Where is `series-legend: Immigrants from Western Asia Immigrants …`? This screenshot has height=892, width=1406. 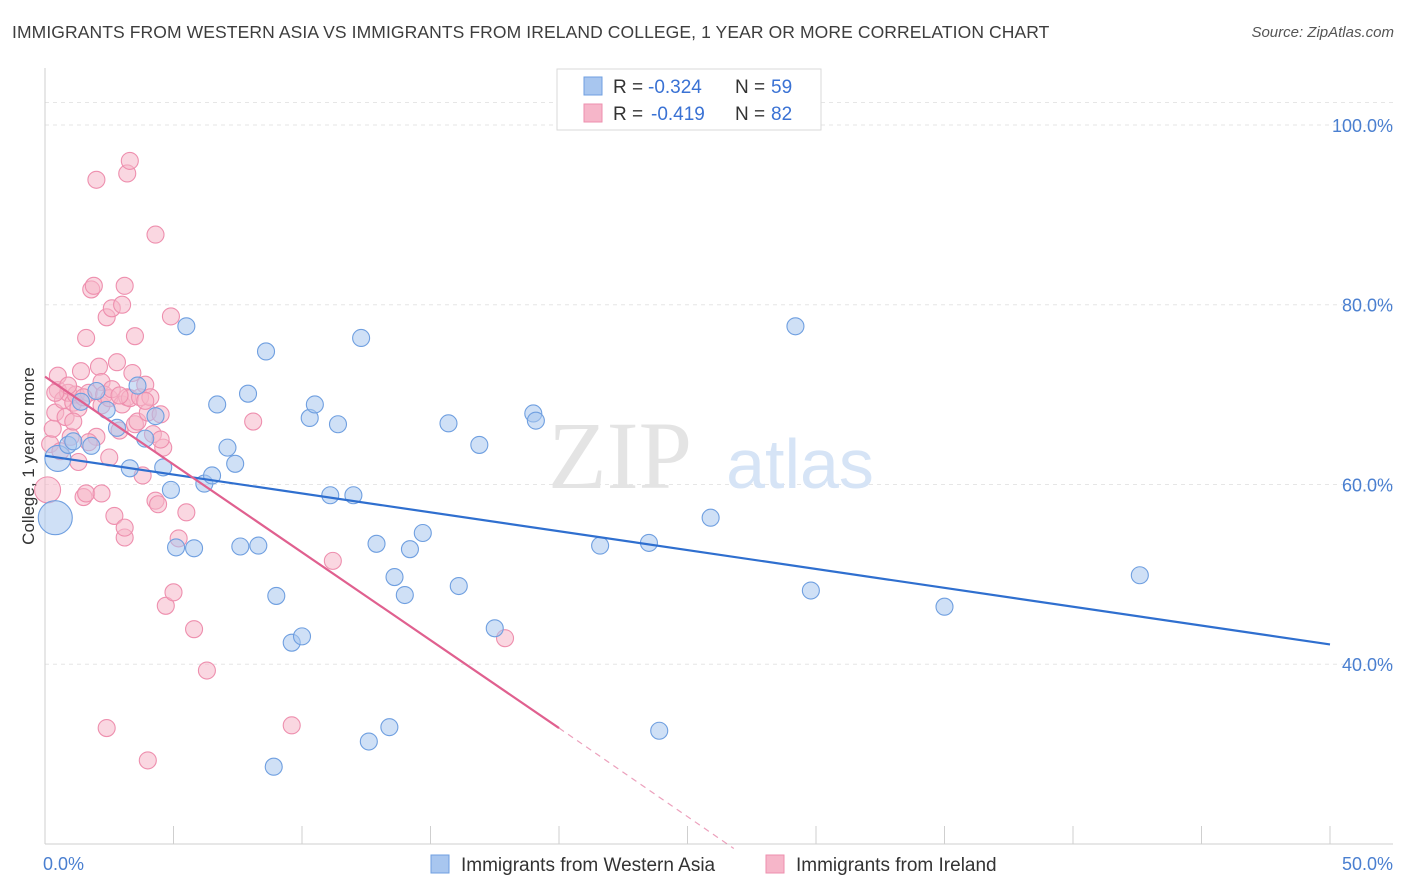
series-legend: Immigrants from Western Asia Immigrants … is located at coordinates (713, 865).